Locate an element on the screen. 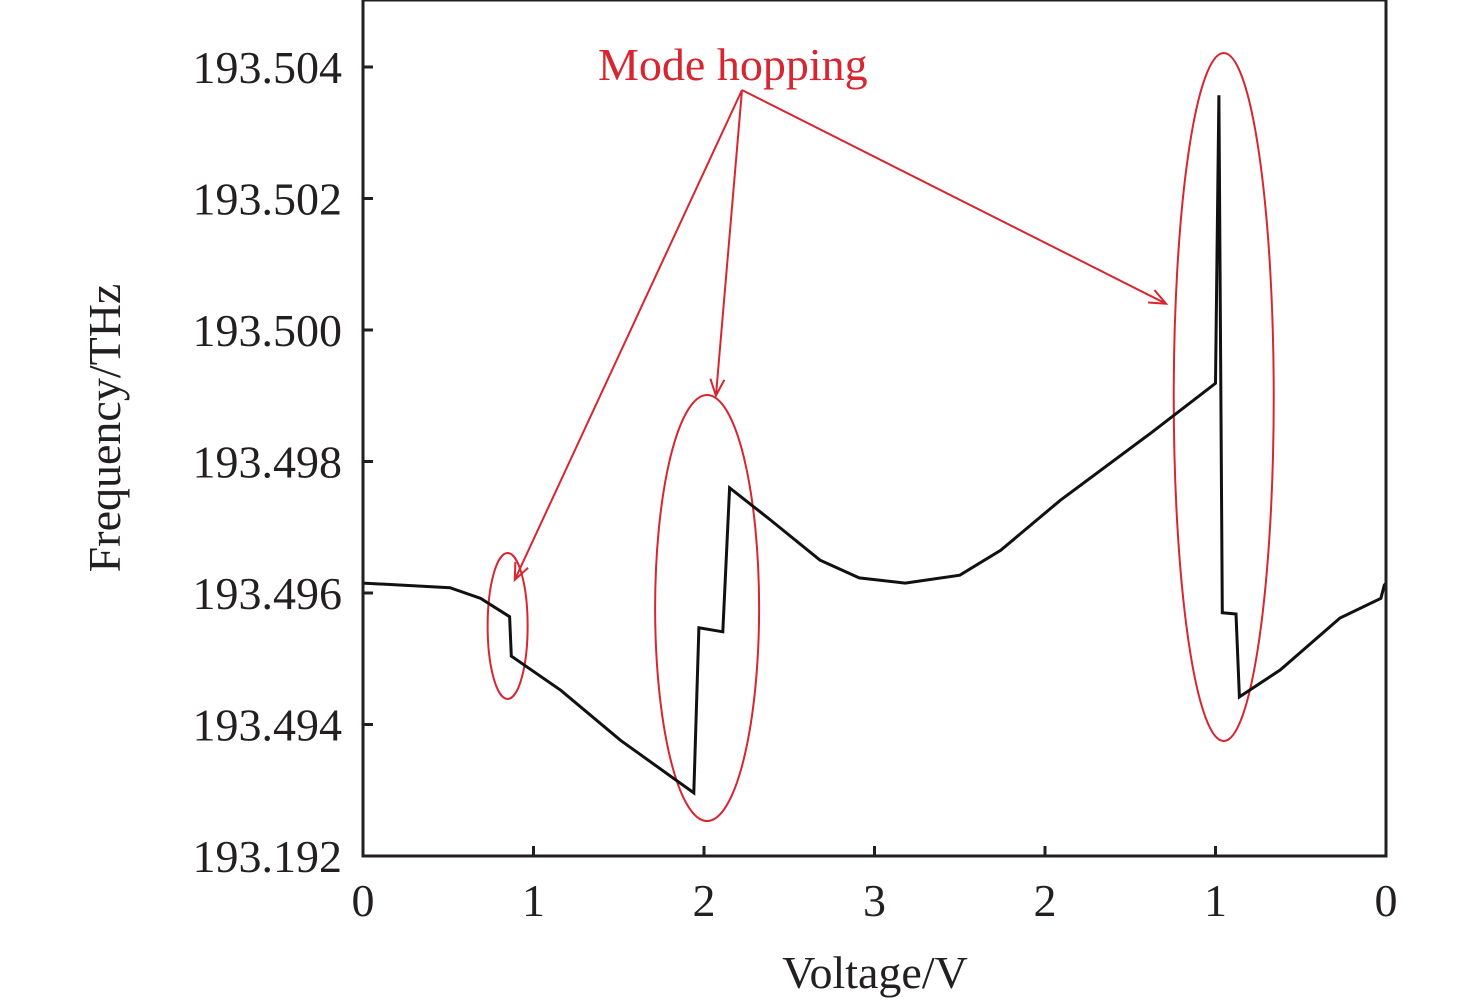  y-tick-label: 193.192 is located at coordinates (268, 856).